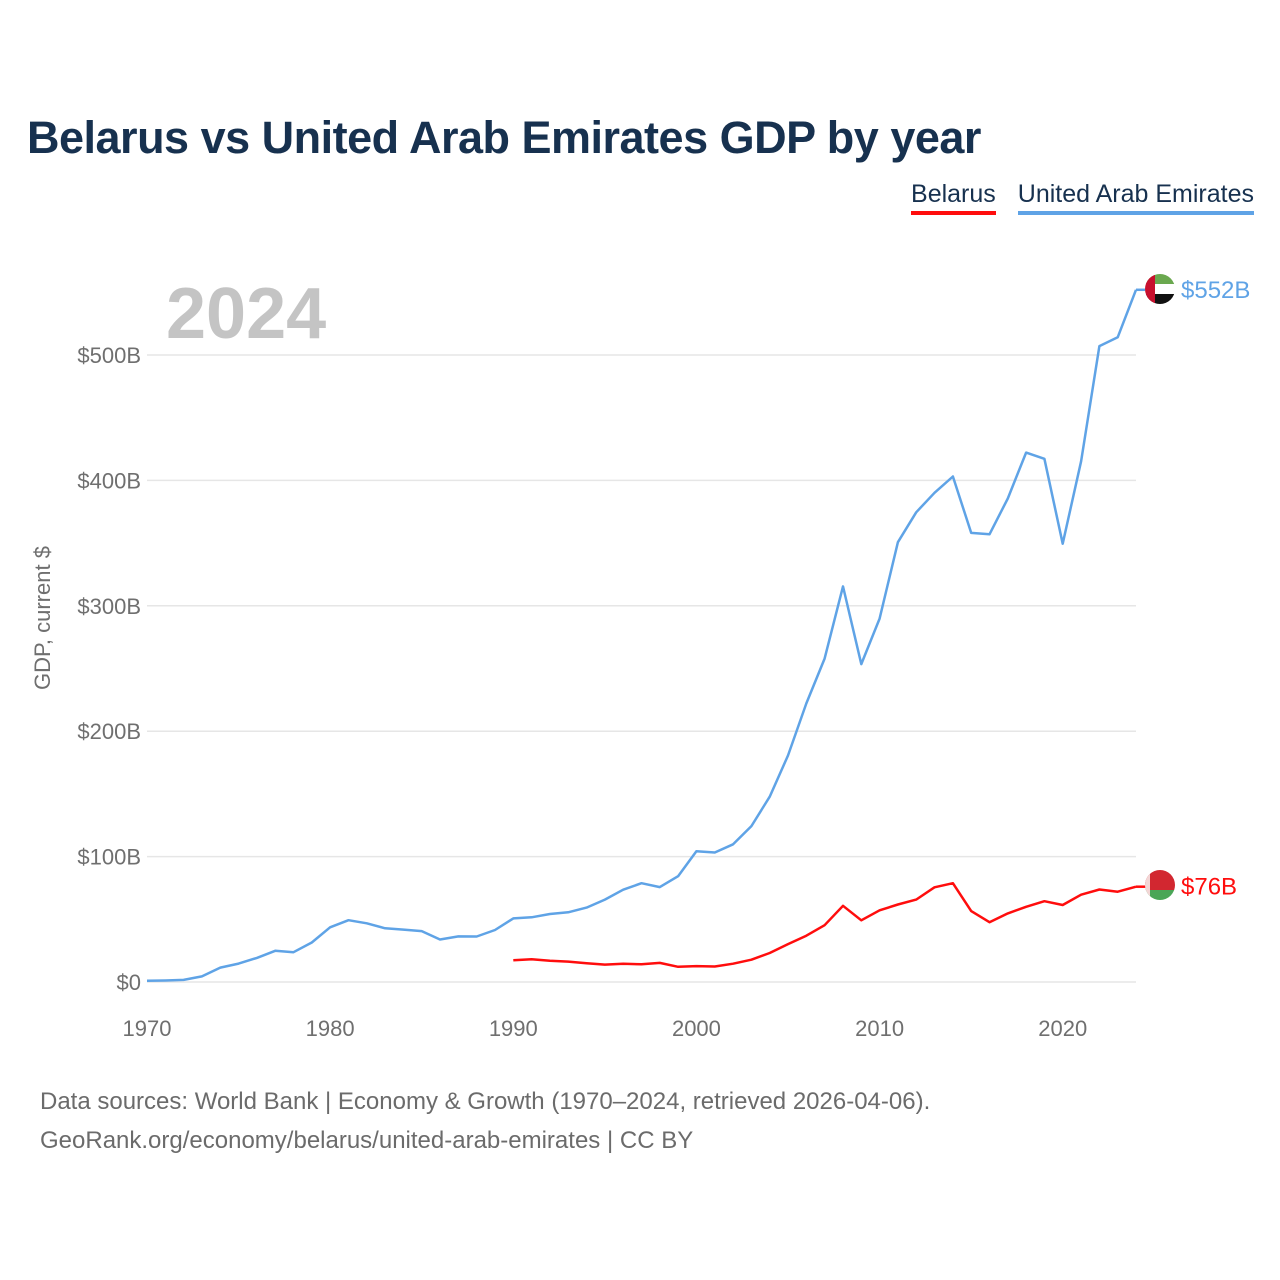 The image size is (1280, 1280). Describe the element at coordinates (953, 197) in the screenshot. I see `legend-item-belarus: Belarus` at that location.